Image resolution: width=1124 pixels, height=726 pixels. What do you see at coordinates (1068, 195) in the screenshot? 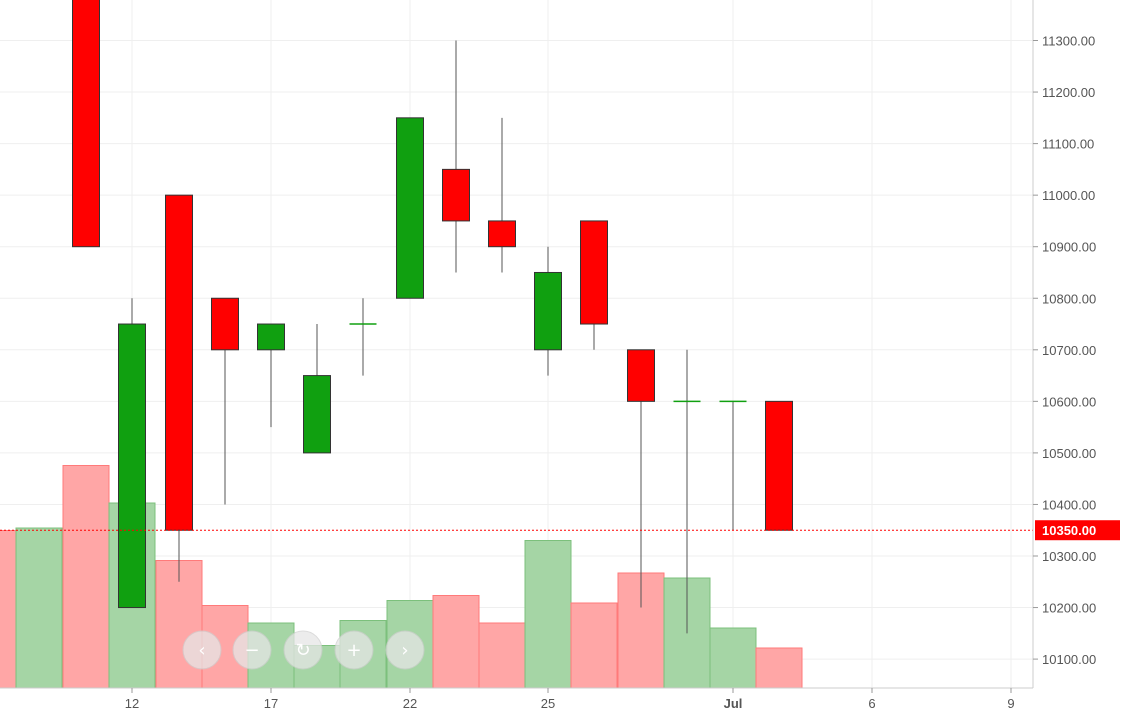
I see `y-tick-label: 11000.00` at bounding box center [1068, 195].